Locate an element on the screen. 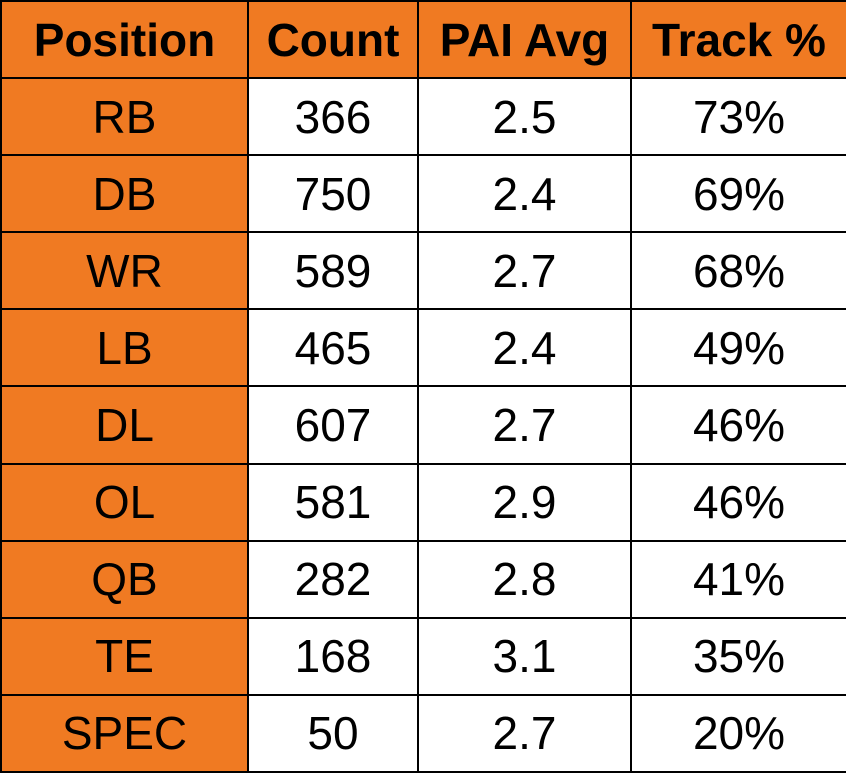 The width and height of the screenshot is (846, 773). table-row: WR 589 2.7 68% is located at coordinates (423, 271).